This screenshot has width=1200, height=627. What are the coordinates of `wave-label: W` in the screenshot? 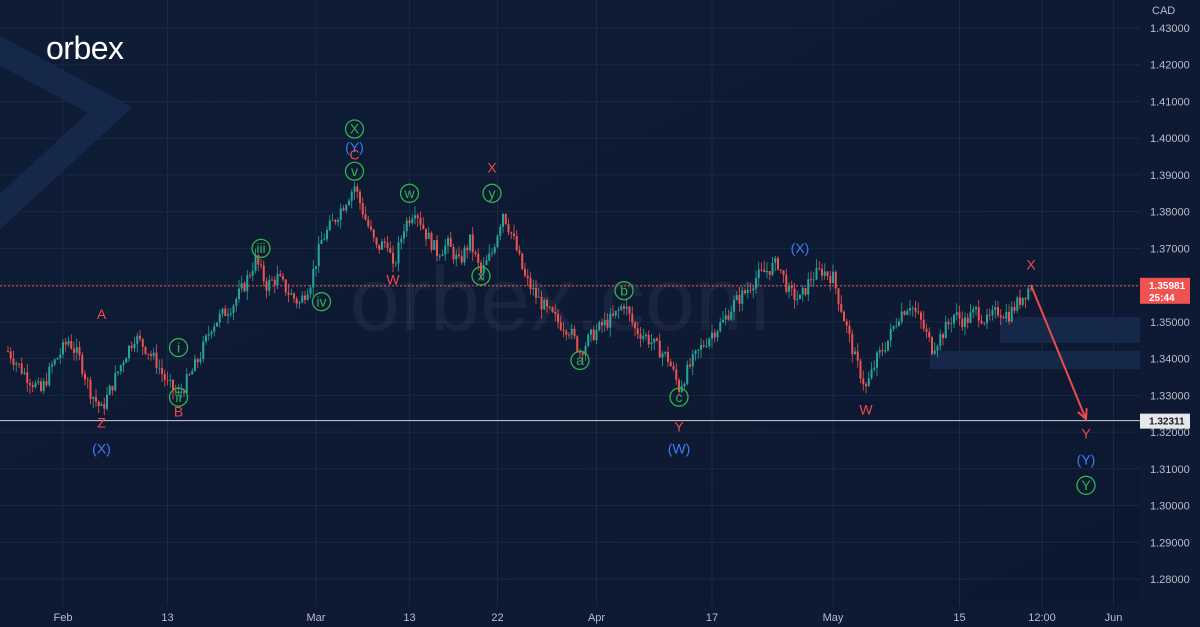 It's located at (393, 279).